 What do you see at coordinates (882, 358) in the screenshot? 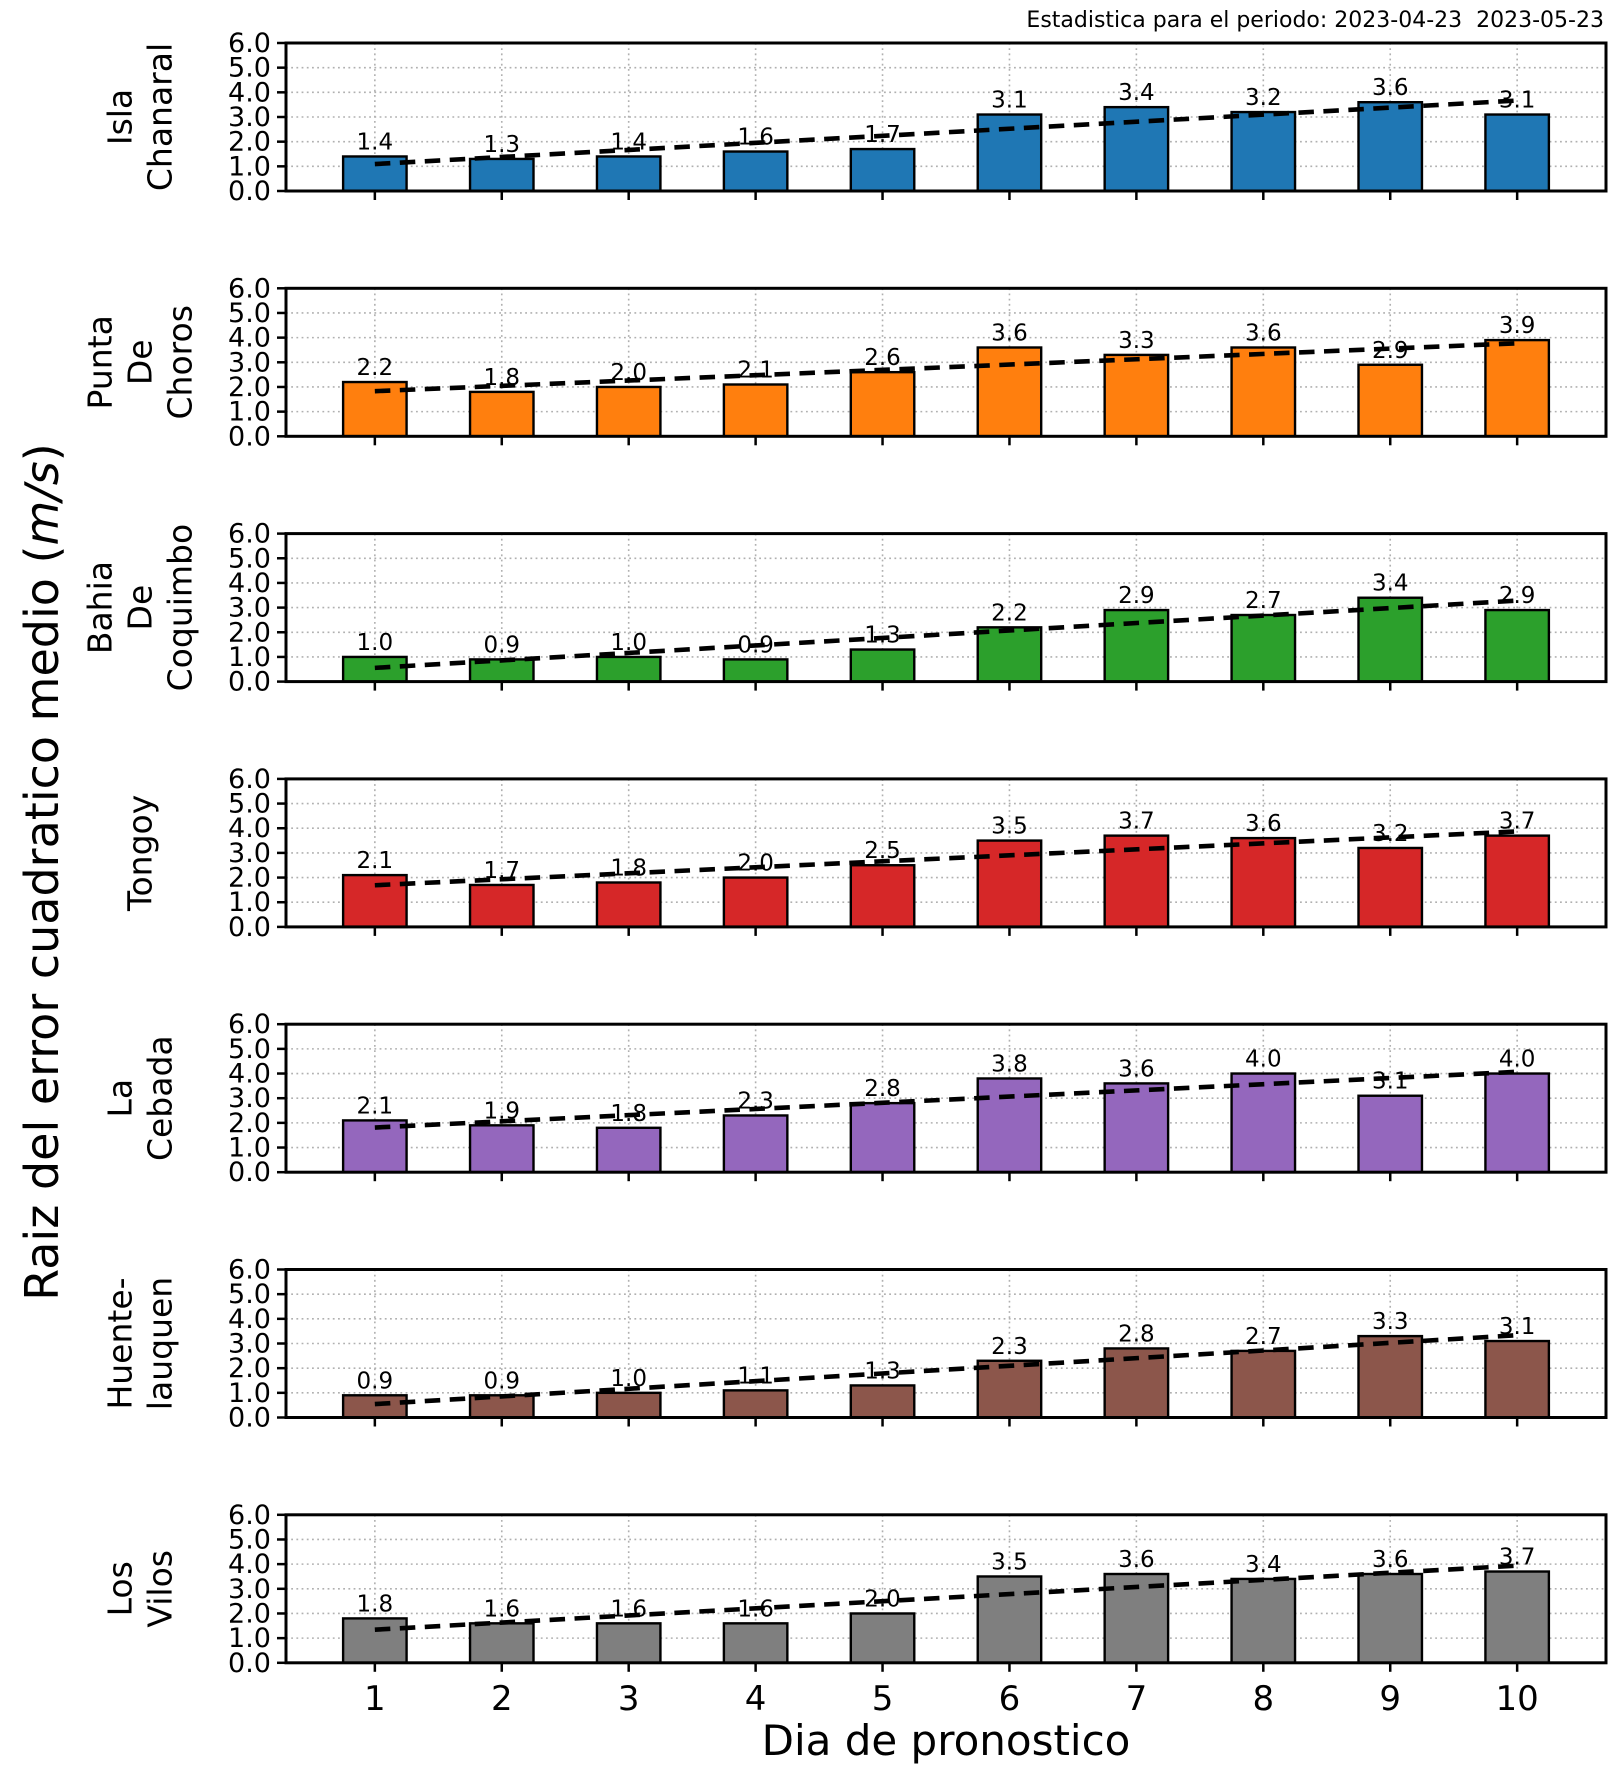
I see `bar-value-label: 2.6` at bounding box center [882, 358].